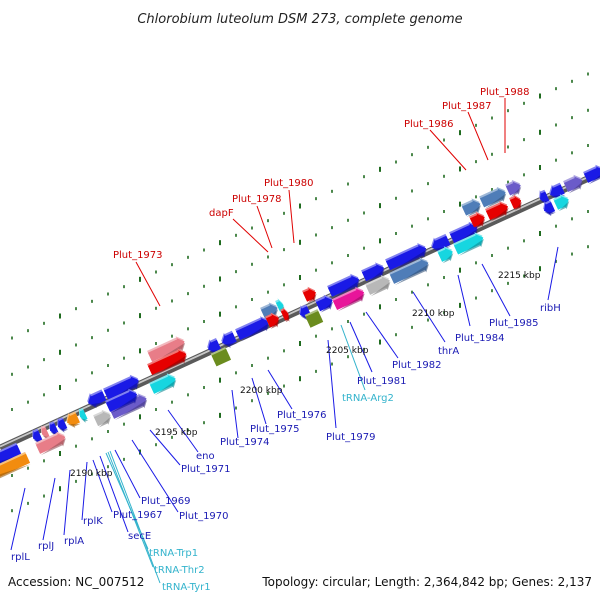 The image size is (600, 600). What do you see at coordinates (514, 323) in the screenshot?
I see `gene-label: Plut_1985` at bounding box center [514, 323].